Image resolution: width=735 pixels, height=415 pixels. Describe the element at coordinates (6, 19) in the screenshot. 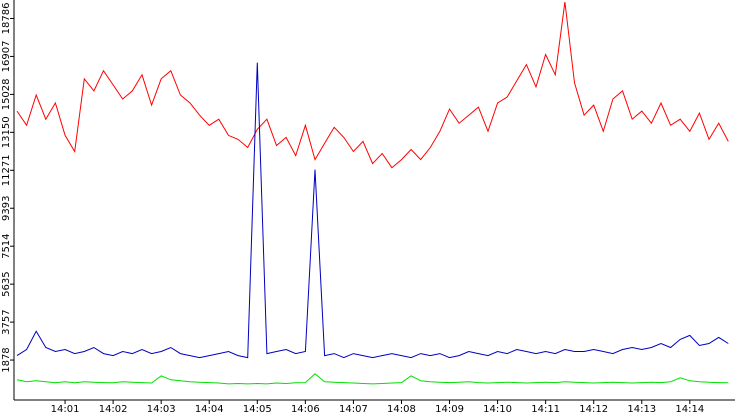

I see `y-tick-label: 18786` at that location.